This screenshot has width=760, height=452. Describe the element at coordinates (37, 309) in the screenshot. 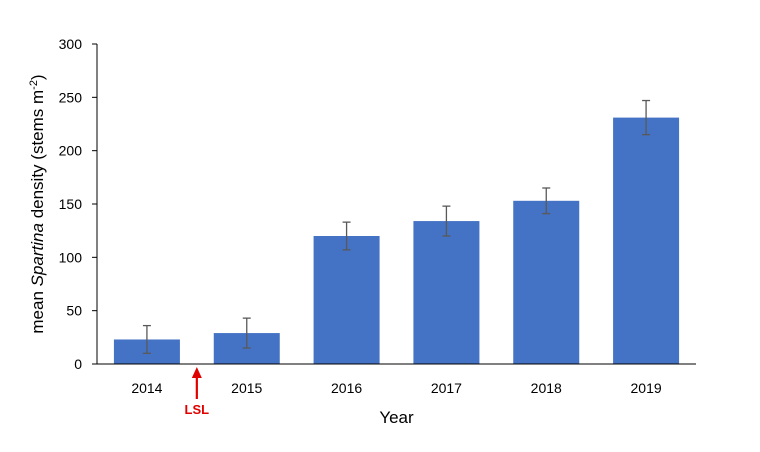

I see `y-axis-title-prefix: mean` at that location.